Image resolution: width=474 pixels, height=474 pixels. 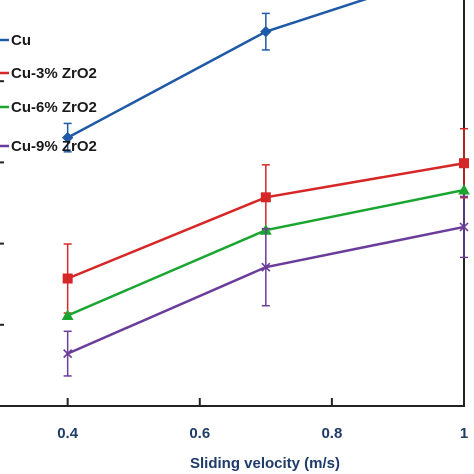 What do you see at coordinates (199, 433) in the screenshot?
I see `x-tick-label-1: 0.6` at bounding box center [199, 433].